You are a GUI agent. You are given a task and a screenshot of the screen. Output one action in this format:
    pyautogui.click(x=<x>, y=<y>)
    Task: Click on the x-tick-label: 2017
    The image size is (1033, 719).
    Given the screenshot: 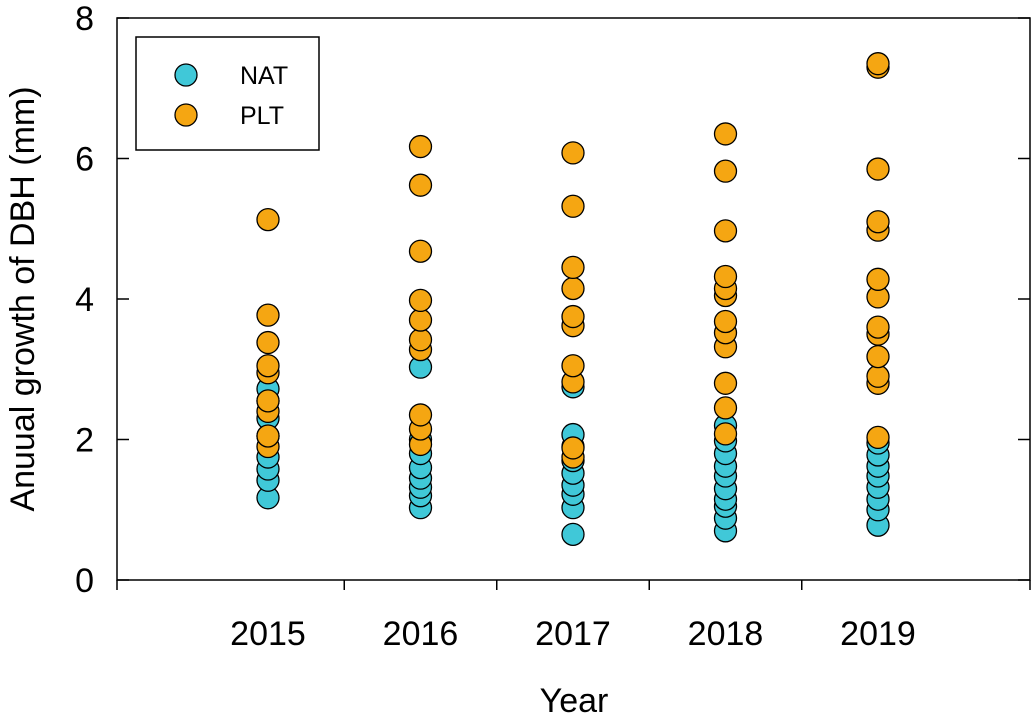 What is the action you would take?
    pyautogui.click(x=573, y=634)
    